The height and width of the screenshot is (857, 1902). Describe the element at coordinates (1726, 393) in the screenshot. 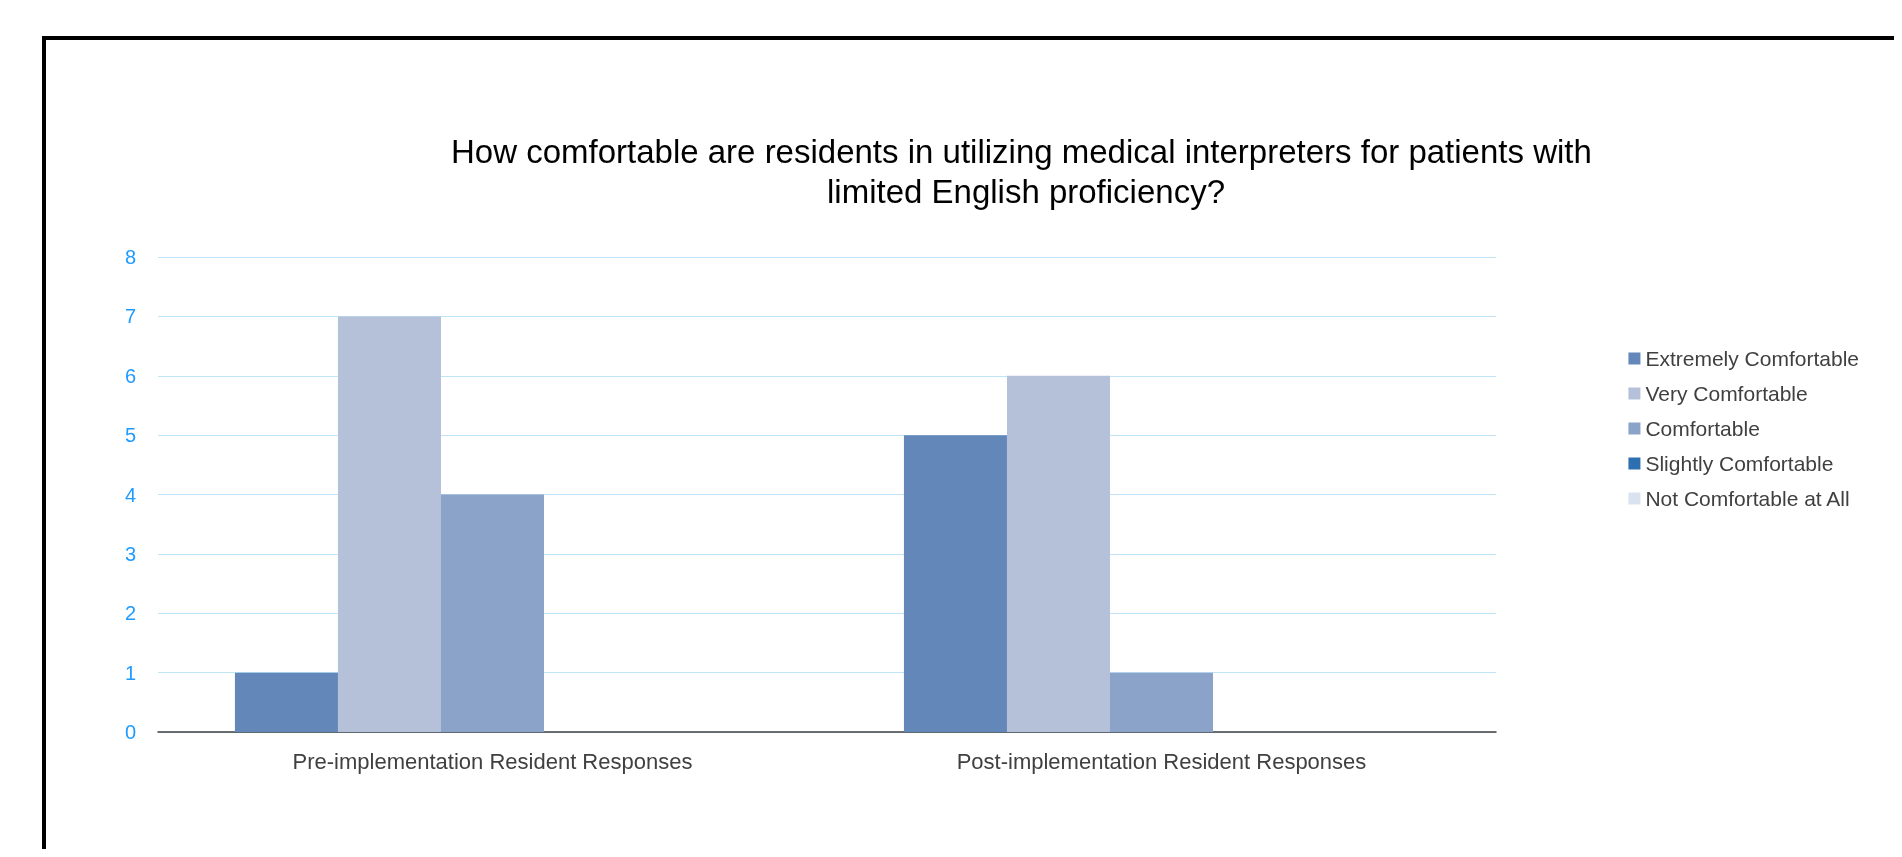

I see `legend-label: Very Comfortable` at that location.